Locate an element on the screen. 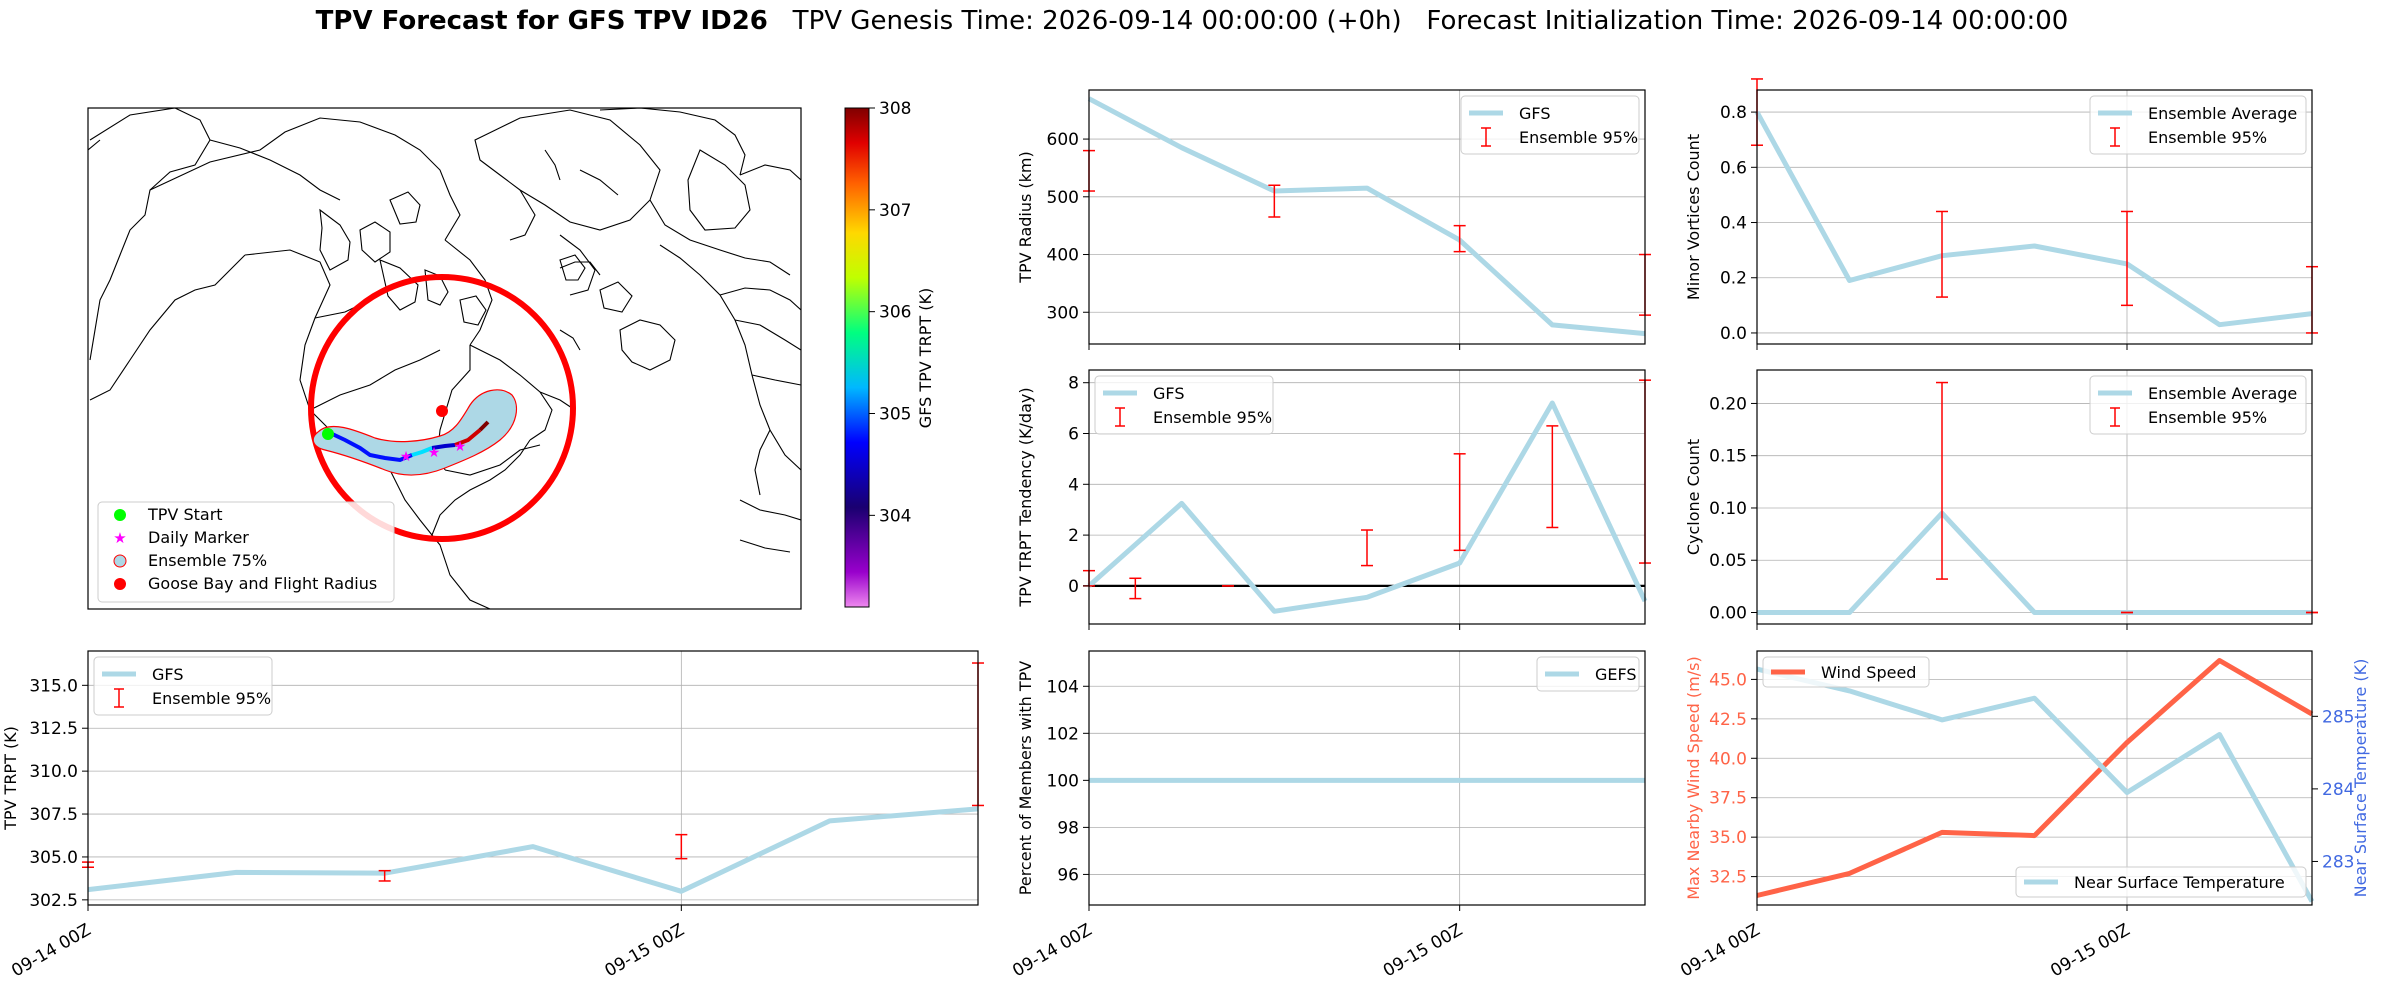 This screenshot has width=2384, height=982. wind-ytick-label-4: 42.5 is located at coordinates (1728, 720).